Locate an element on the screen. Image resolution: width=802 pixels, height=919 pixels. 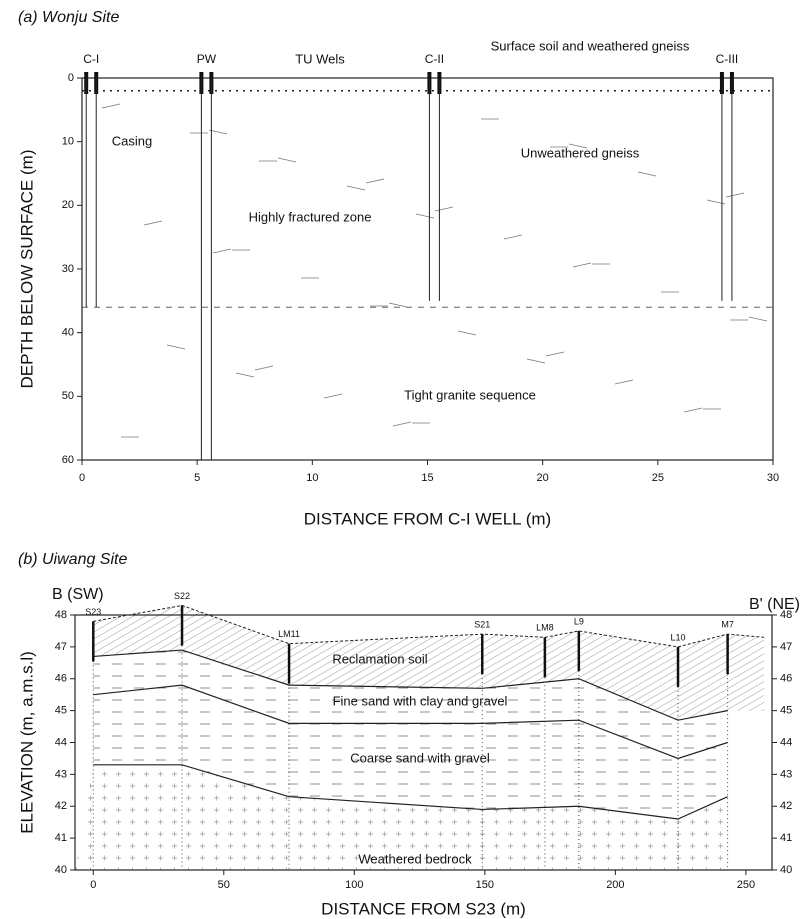
y-tick-label: 30 is located at coordinates (68, 269).